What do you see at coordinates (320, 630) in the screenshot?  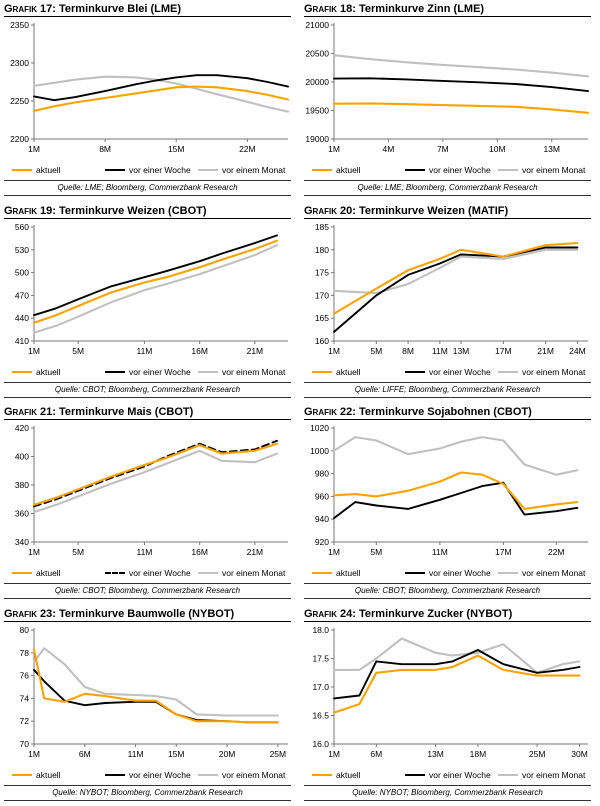 I see `y-tick-label: 18.0` at bounding box center [320, 630].